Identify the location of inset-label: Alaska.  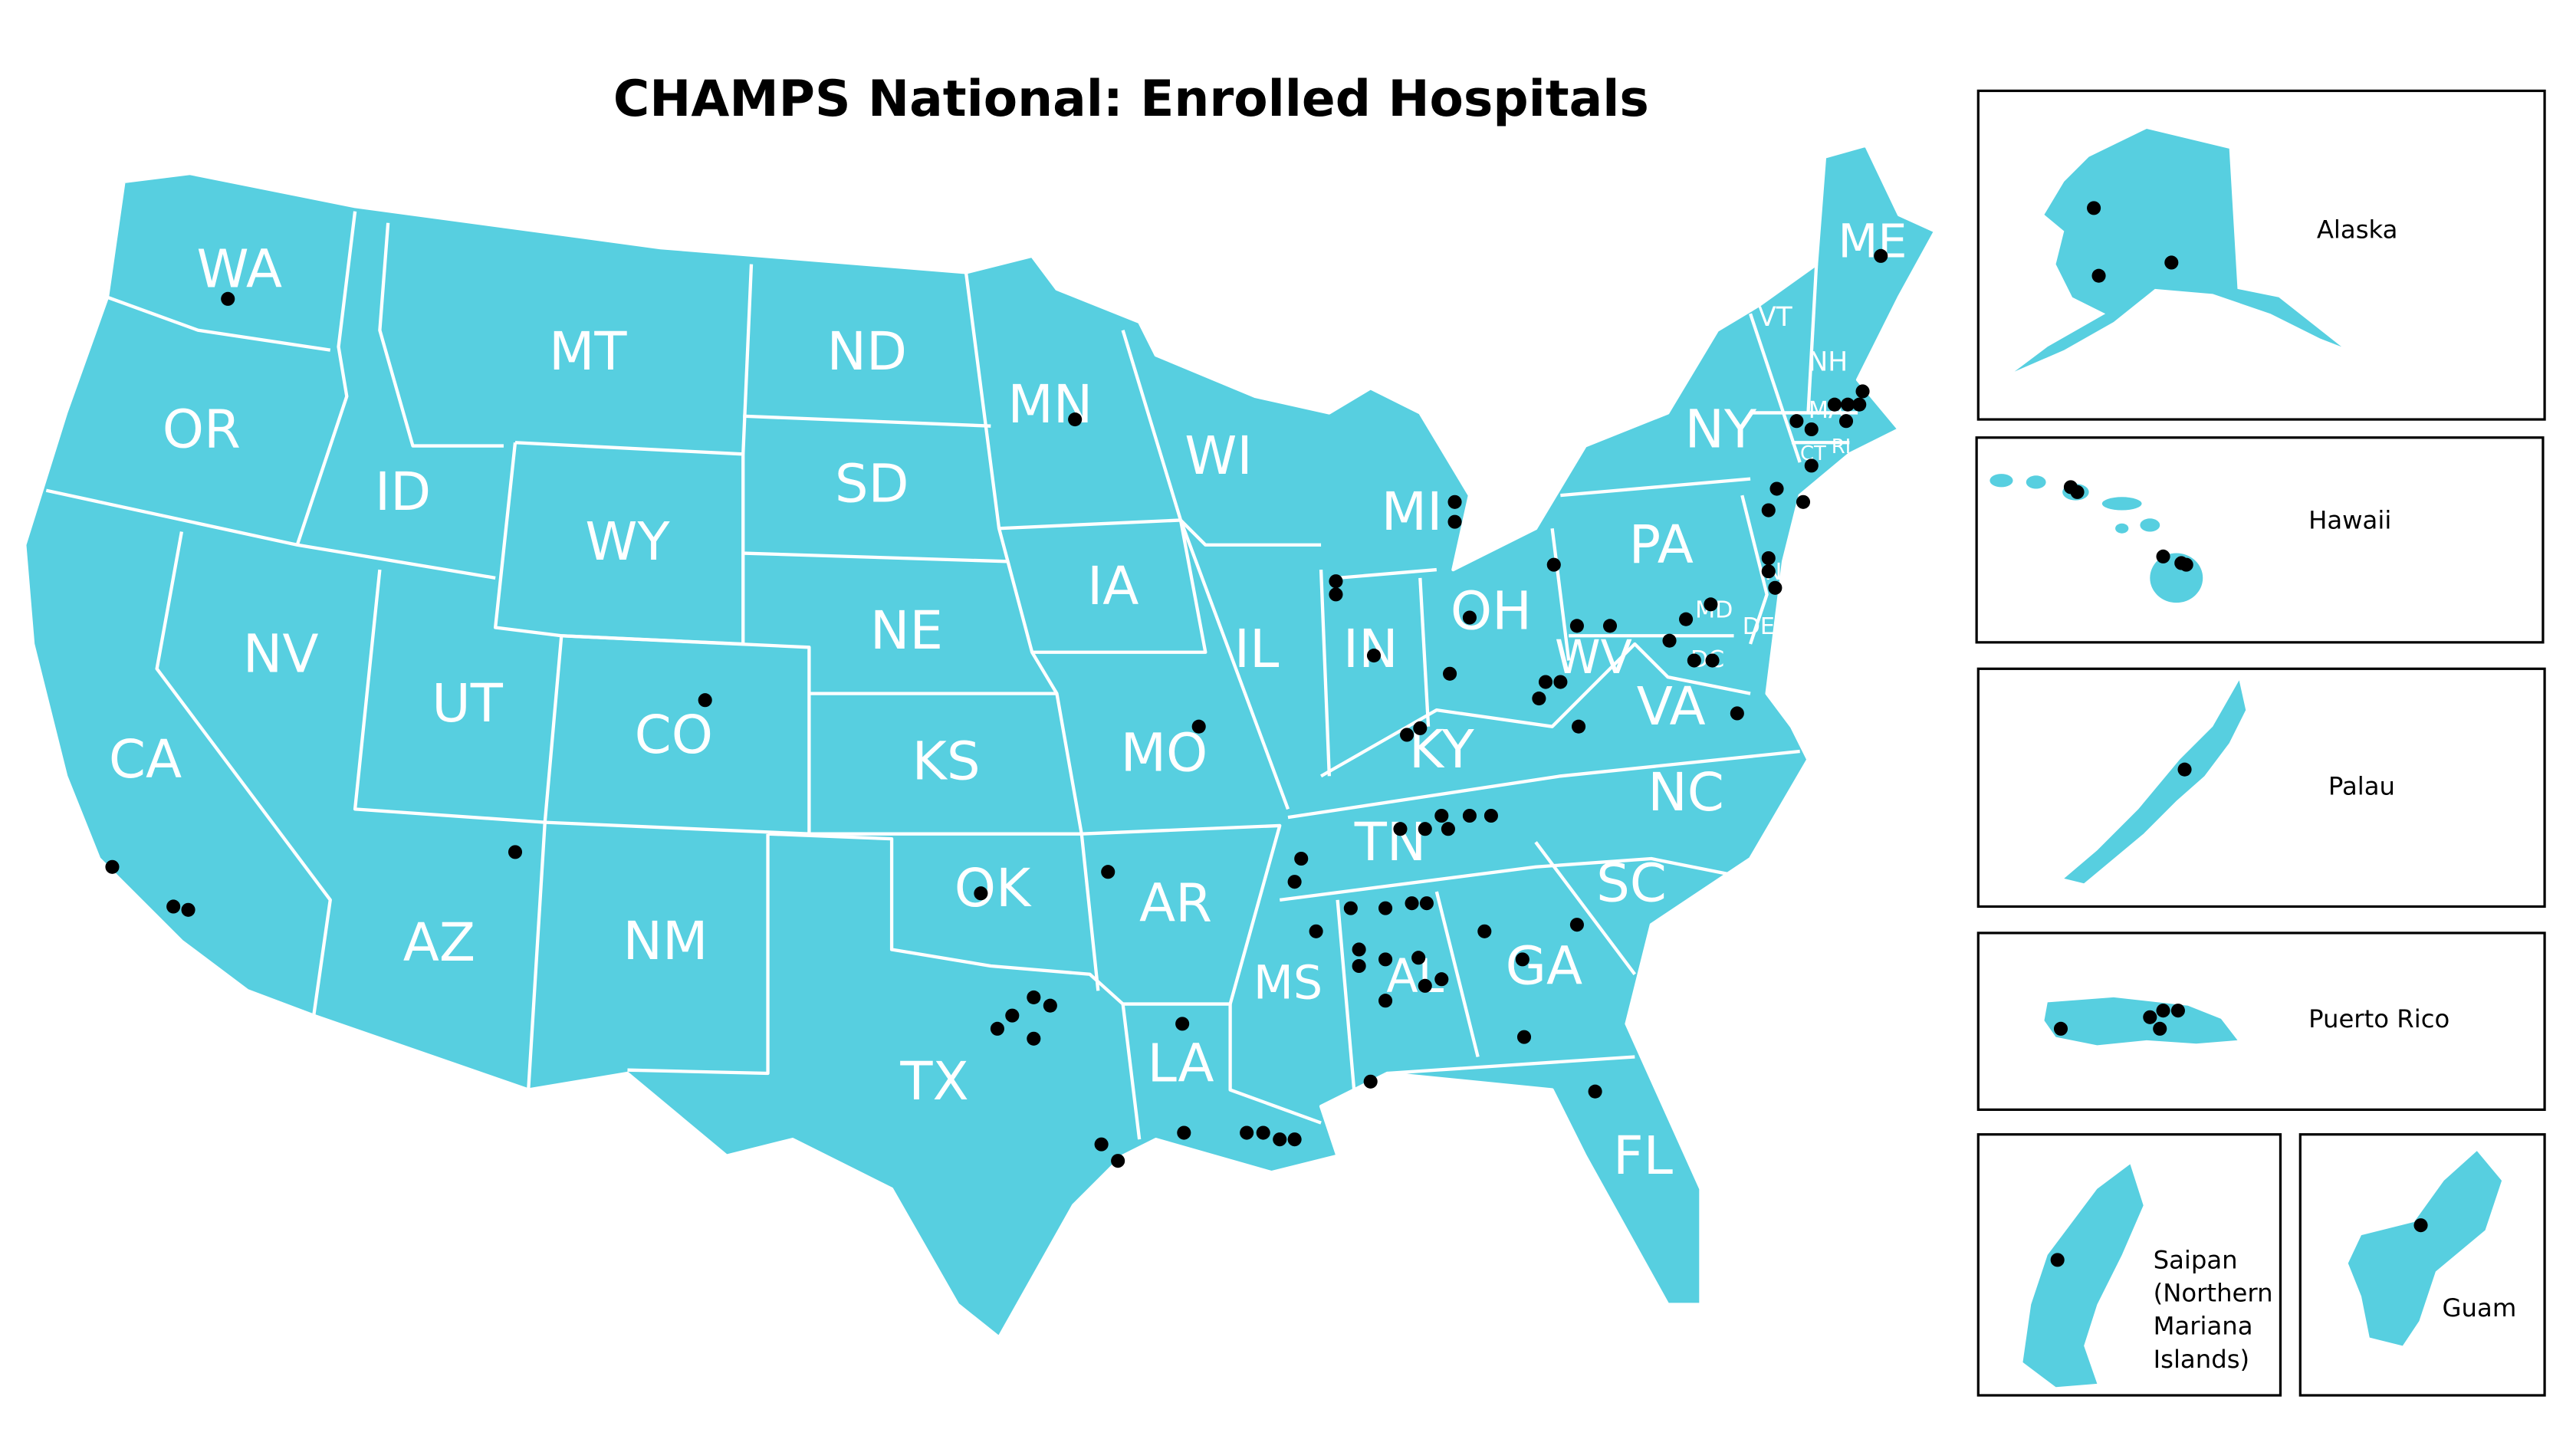
(2357, 230).